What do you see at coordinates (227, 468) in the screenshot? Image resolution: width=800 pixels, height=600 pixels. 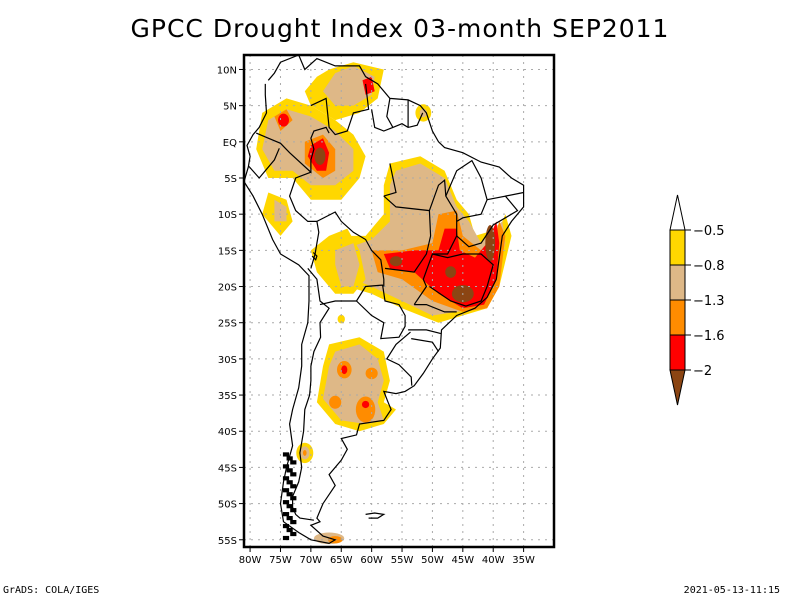 I see `lat-tick-label: 45S` at bounding box center [227, 468].